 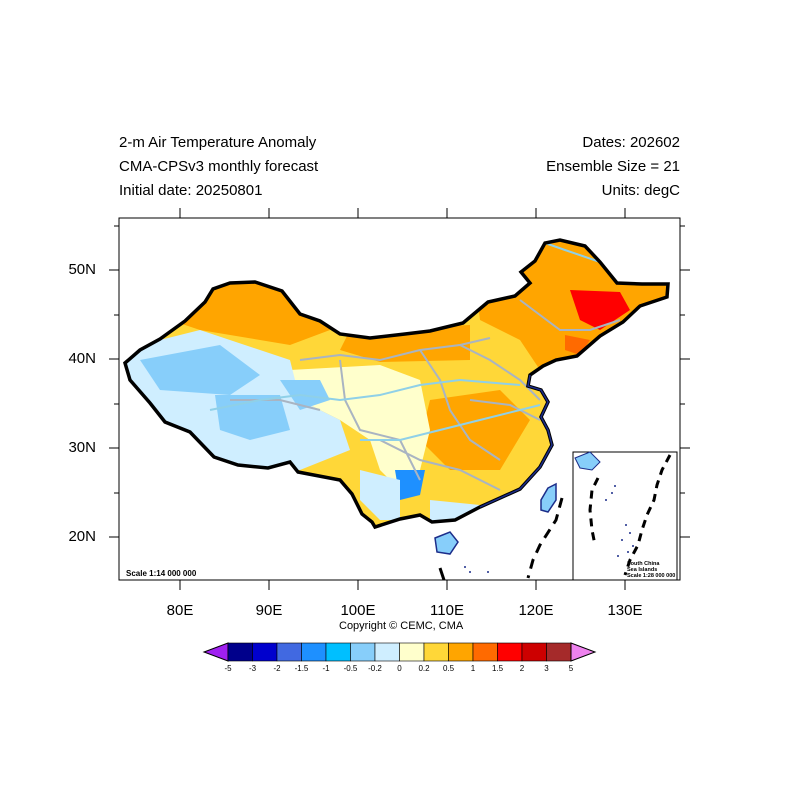 I want to click on inset-label-line1: South China, so click(x=643, y=564).